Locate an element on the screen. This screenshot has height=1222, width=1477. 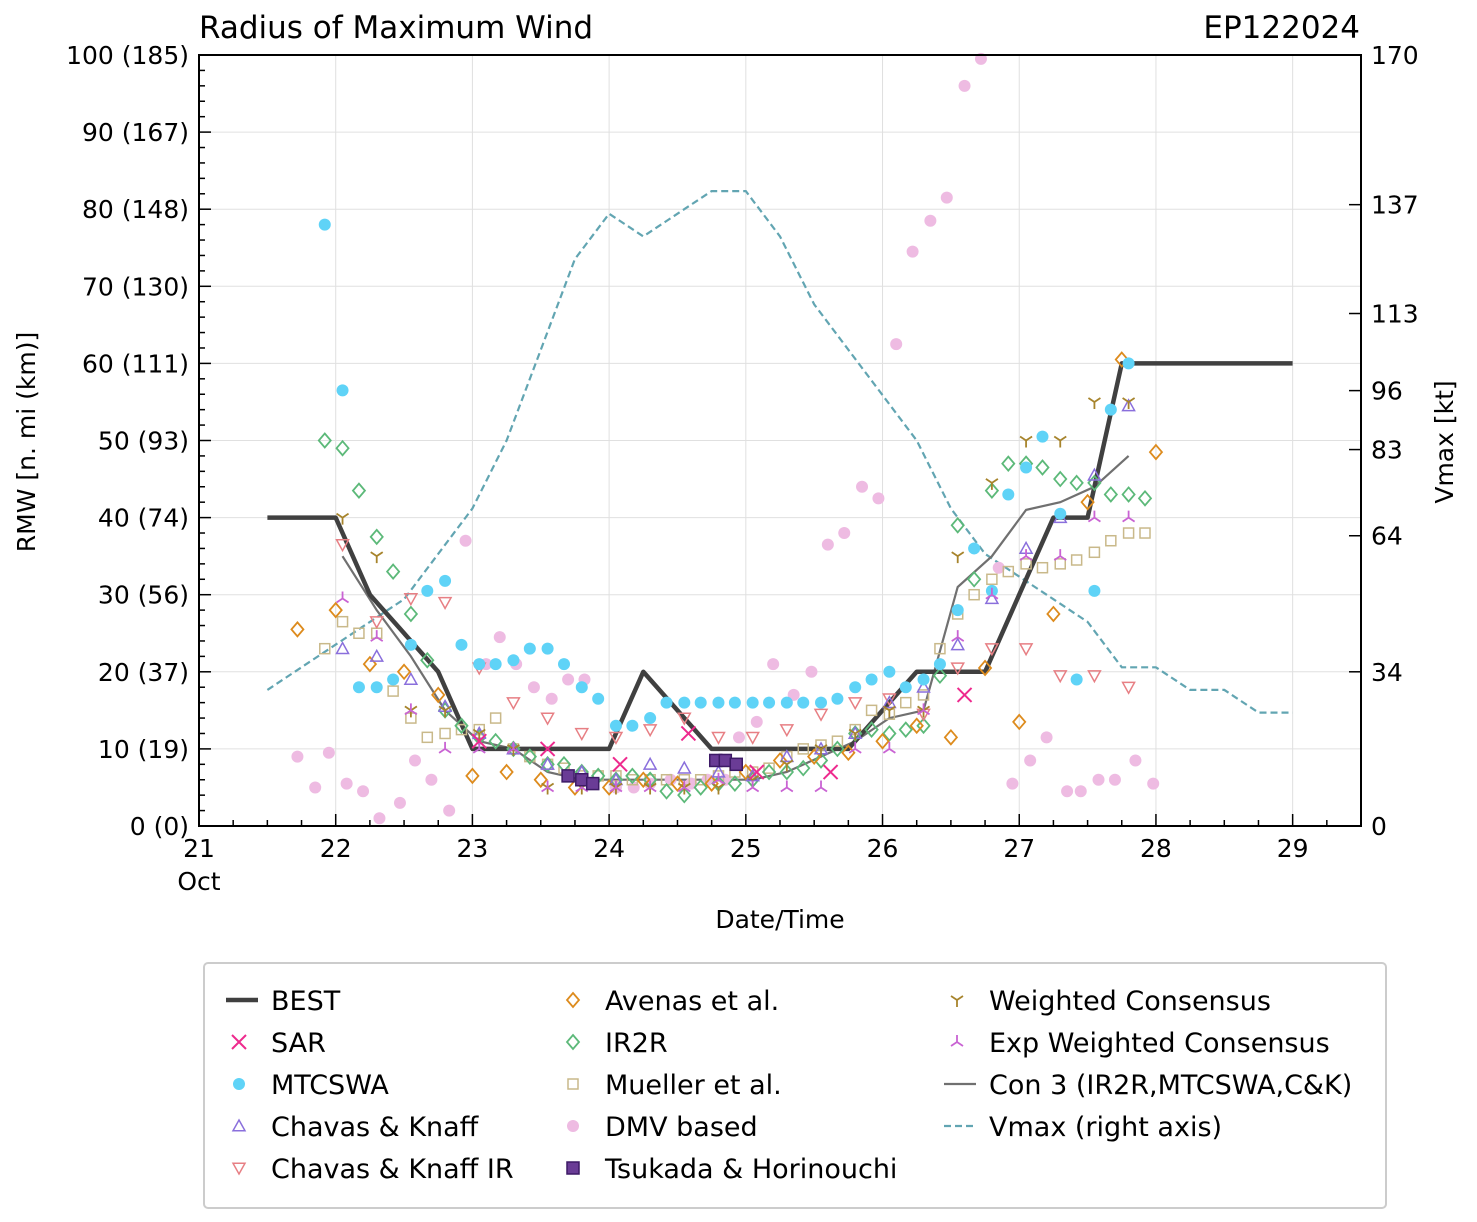
right-y-tick-label: 170 is located at coordinates (1395, 55).